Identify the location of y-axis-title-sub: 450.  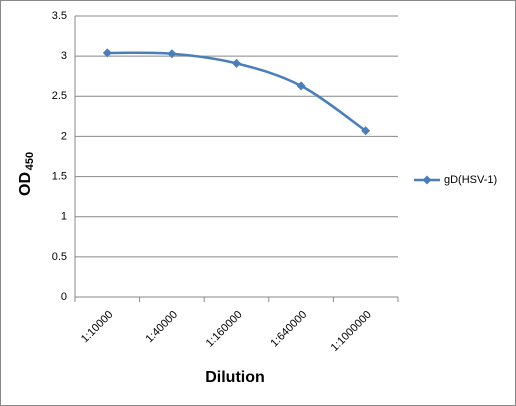
(30, 161).